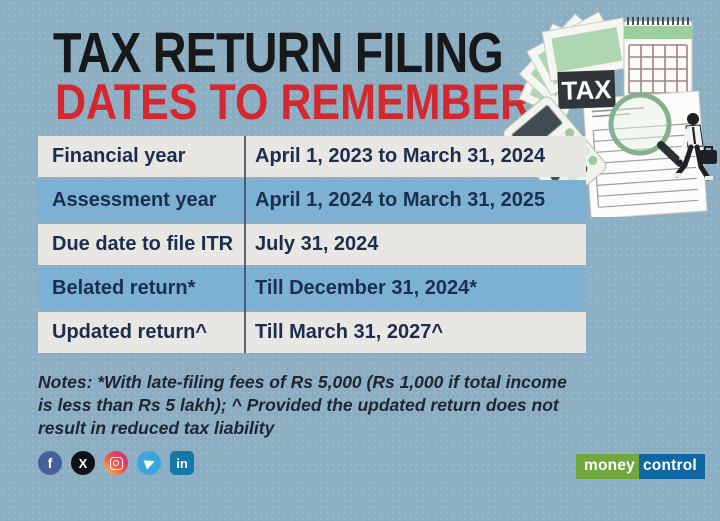 The image size is (720, 521). What do you see at coordinates (646, 129) in the screenshot?
I see `magnifier-icon` at bounding box center [646, 129].